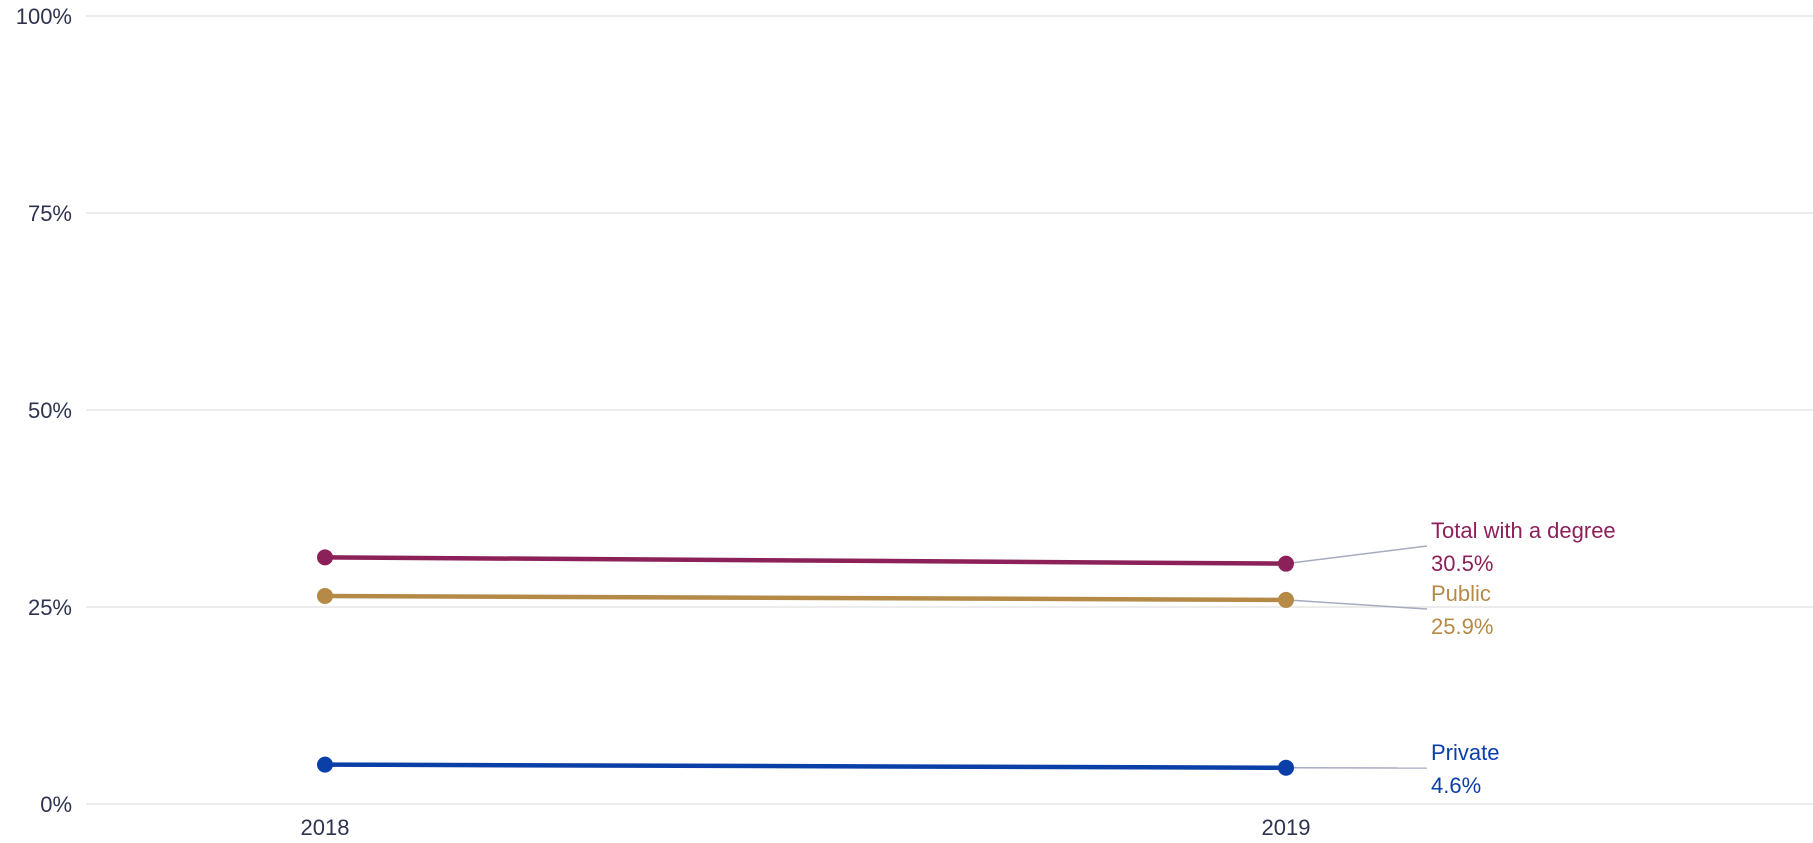 Image resolution: width=1813 pixels, height=843 pixels. Describe the element at coordinates (50, 607) in the screenshot. I see `y-tick-label: 25%` at that location.